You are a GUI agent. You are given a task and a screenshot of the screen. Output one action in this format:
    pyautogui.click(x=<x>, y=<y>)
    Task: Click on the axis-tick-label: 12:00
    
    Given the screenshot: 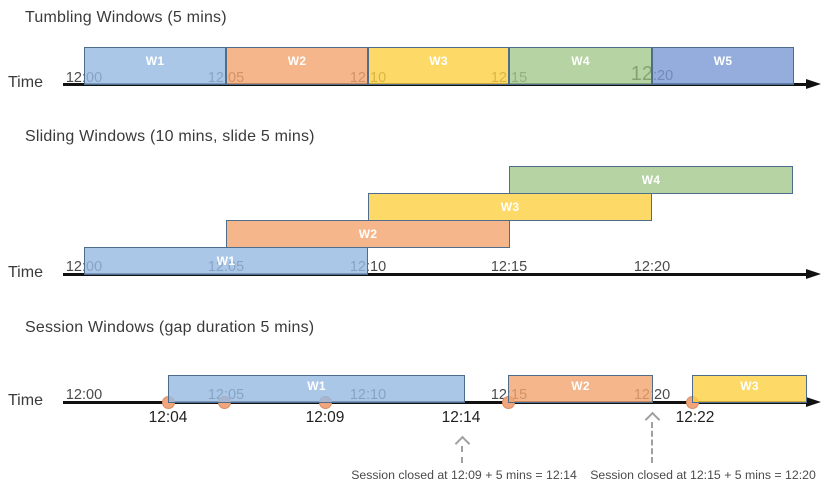 What is the action you would take?
    pyautogui.click(x=84, y=395)
    